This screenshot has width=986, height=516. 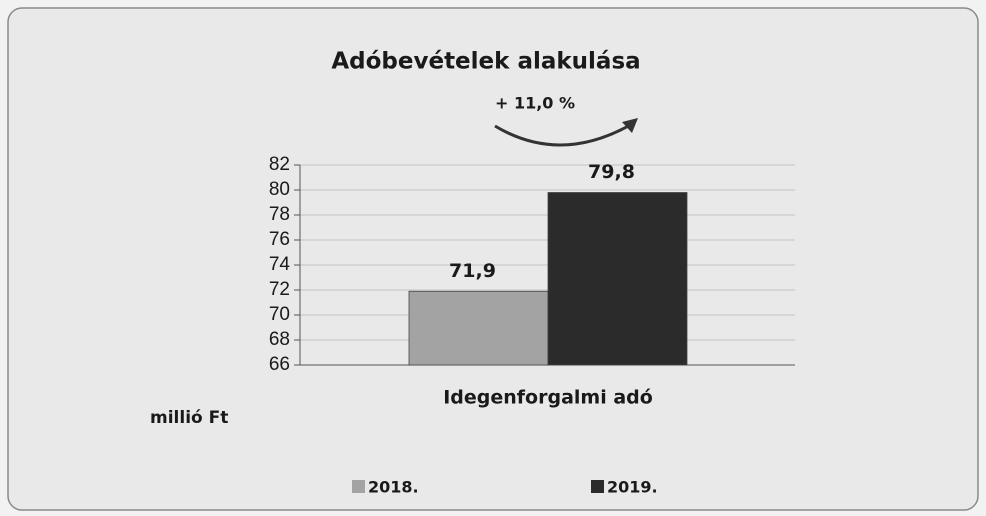 What do you see at coordinates (279, 239) in the screenshot?
I see `y-tick-label: 76` at bounding box center [279, 239].